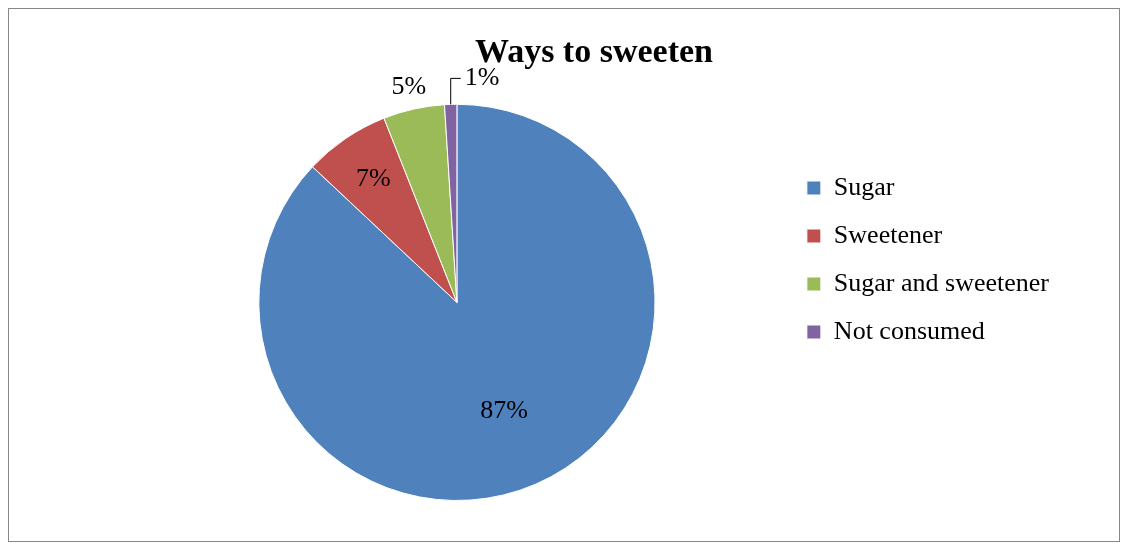  I want to click on data-label: 87%, so click(504, 410).